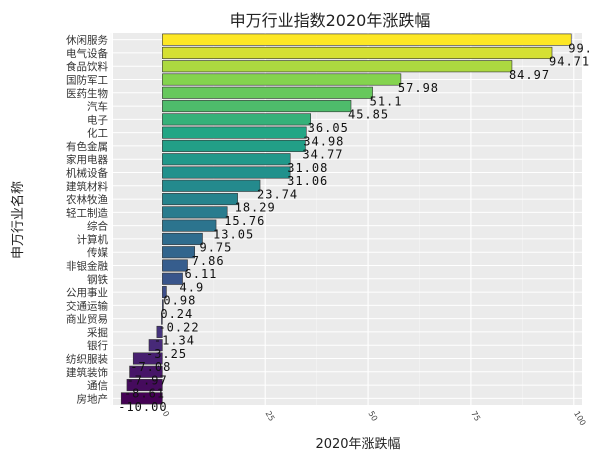 The width and height of the screenshot is (592, 461). I want to click on y-tick-label: 非银金融, so click(87, 266).